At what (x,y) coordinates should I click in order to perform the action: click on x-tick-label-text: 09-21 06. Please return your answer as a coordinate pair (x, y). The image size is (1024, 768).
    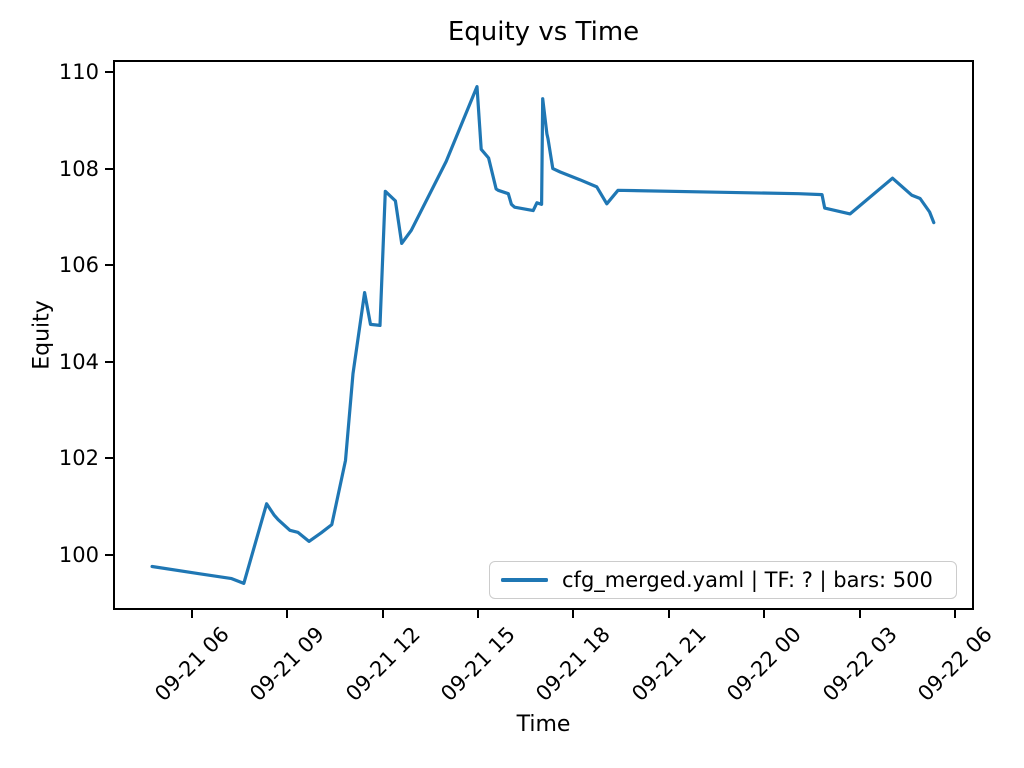
    Looking at the image, I should click on (191, 664).